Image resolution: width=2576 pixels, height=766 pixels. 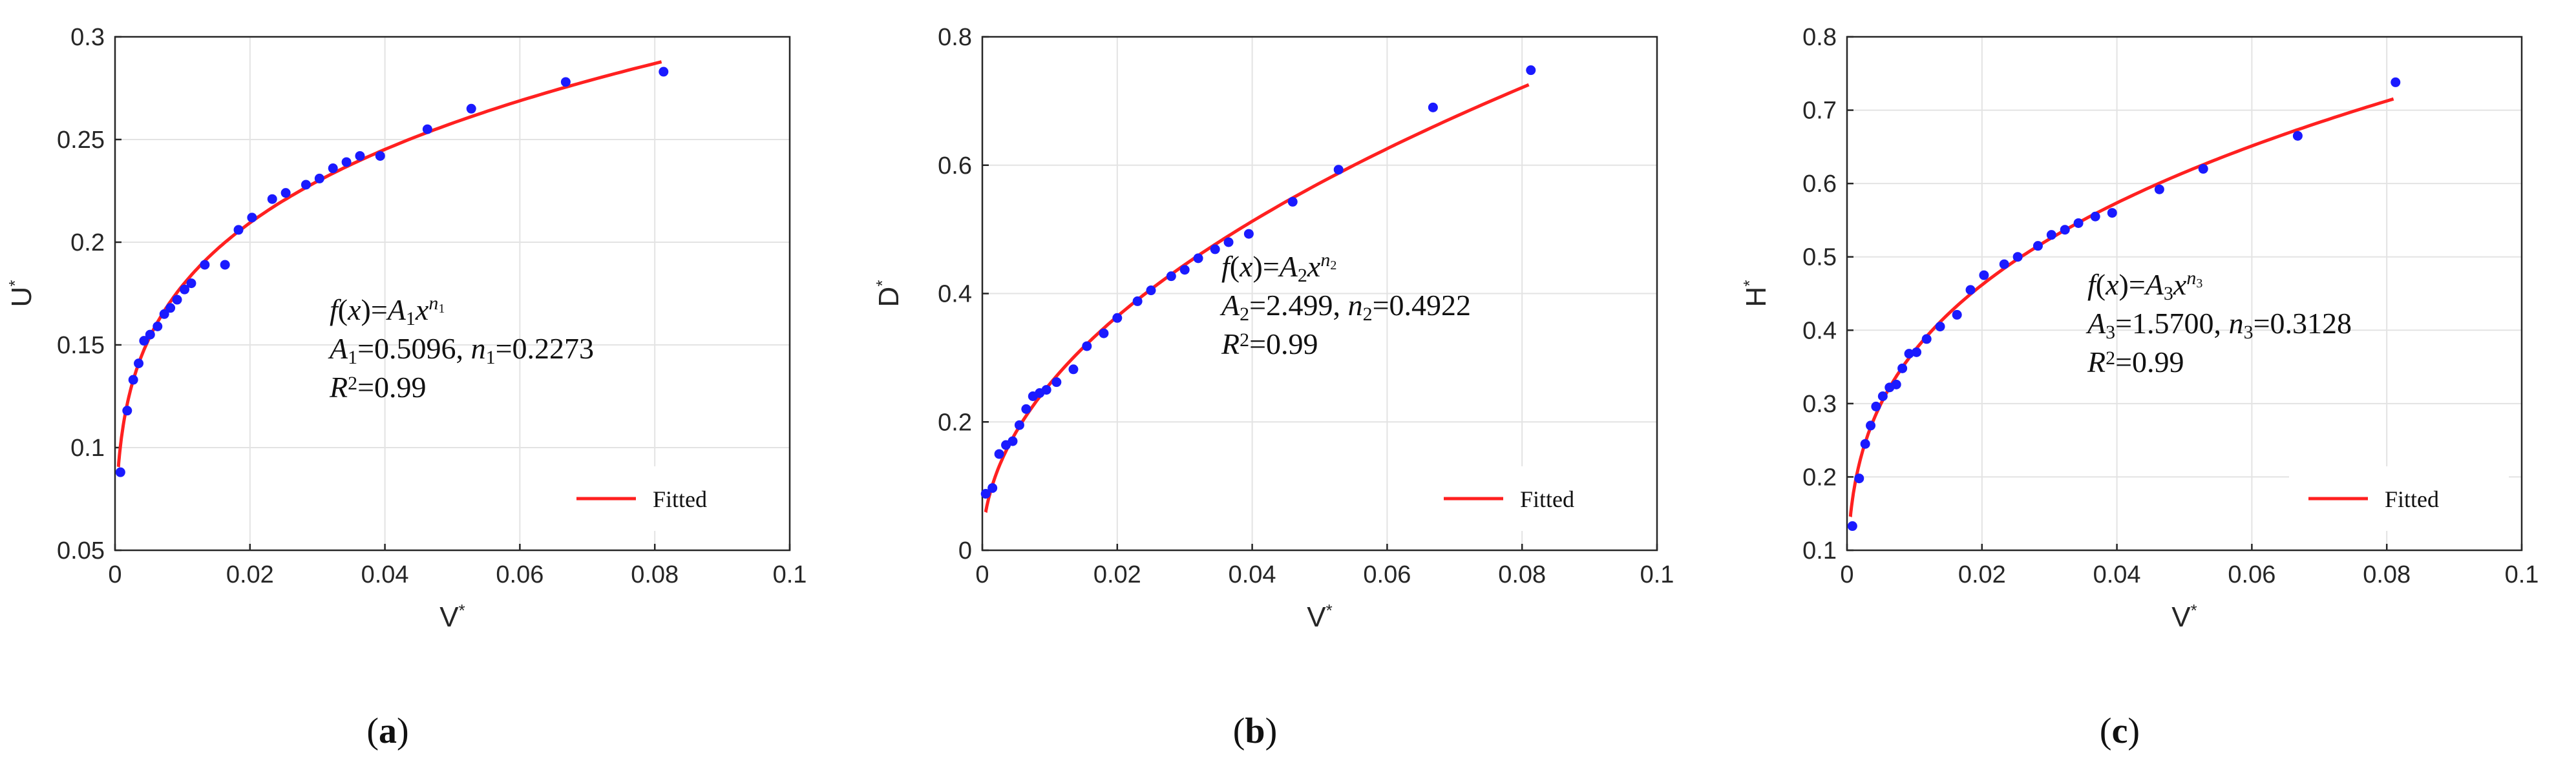 I want to click on fit-parameters: A3=1.5700, n3=0.3128, so click(x=2218, y=325).